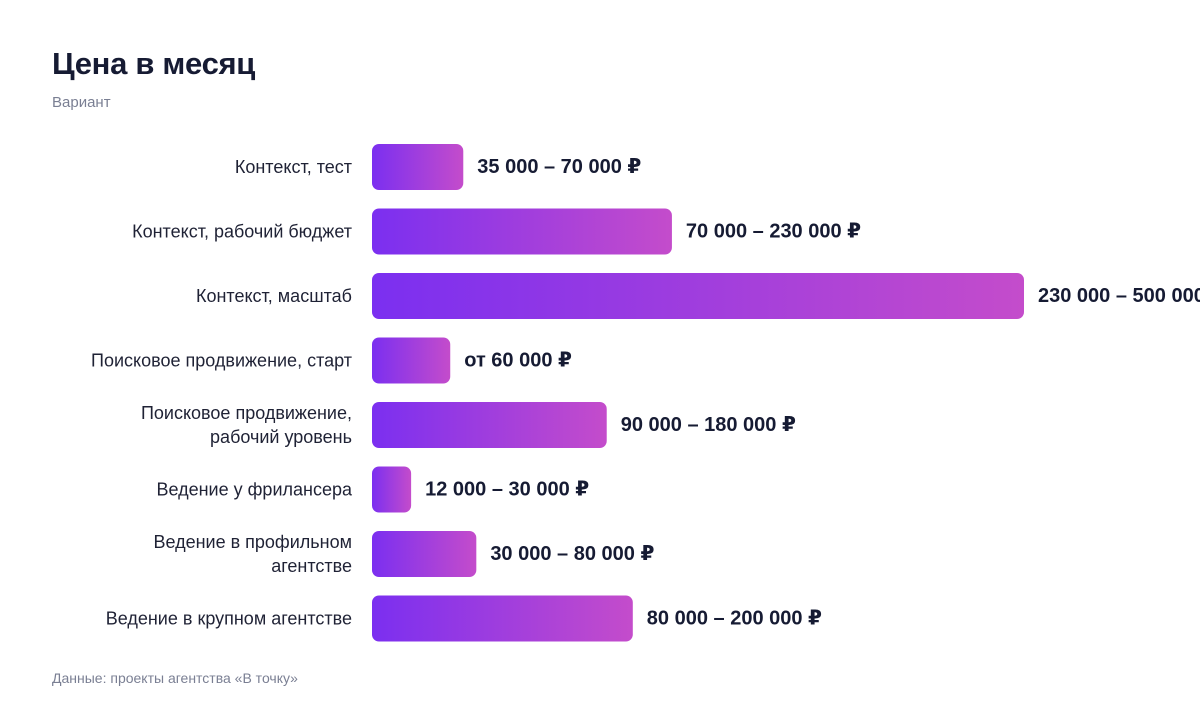 This screenshot has height=712, width=1200. Describe the element at coordinates (559, 167) in the screenshot. I see `value-label: 35 000 – 70 000 ₽` at that location.